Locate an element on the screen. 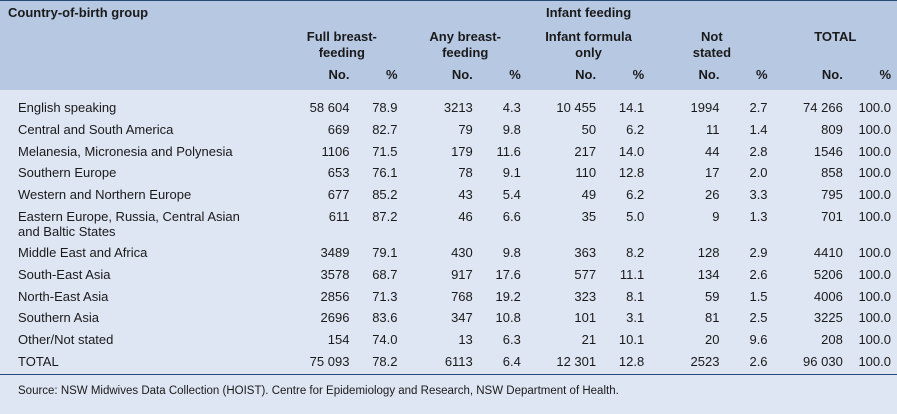  cell-count: 128 is located at coordinates (708, 252).